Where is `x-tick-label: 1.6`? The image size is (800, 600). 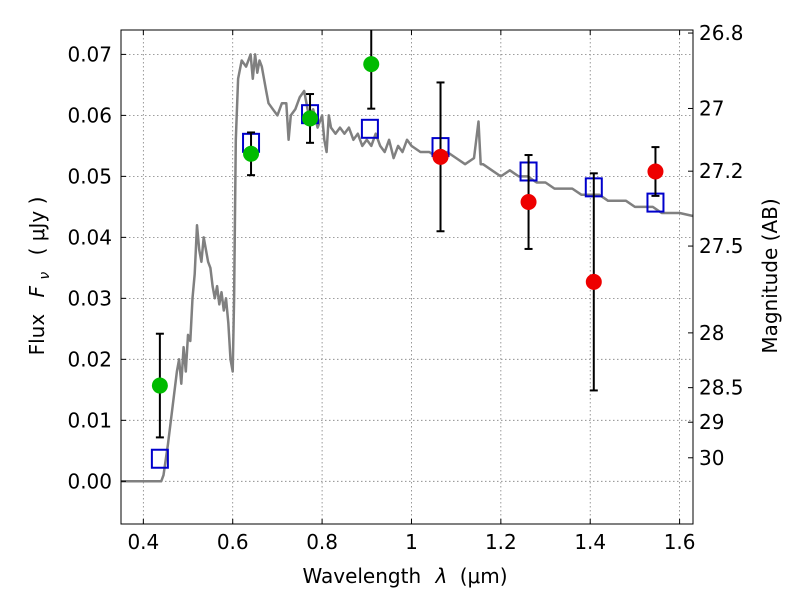
x-tick-label: 1.6 is located at coordinates (680, 542).